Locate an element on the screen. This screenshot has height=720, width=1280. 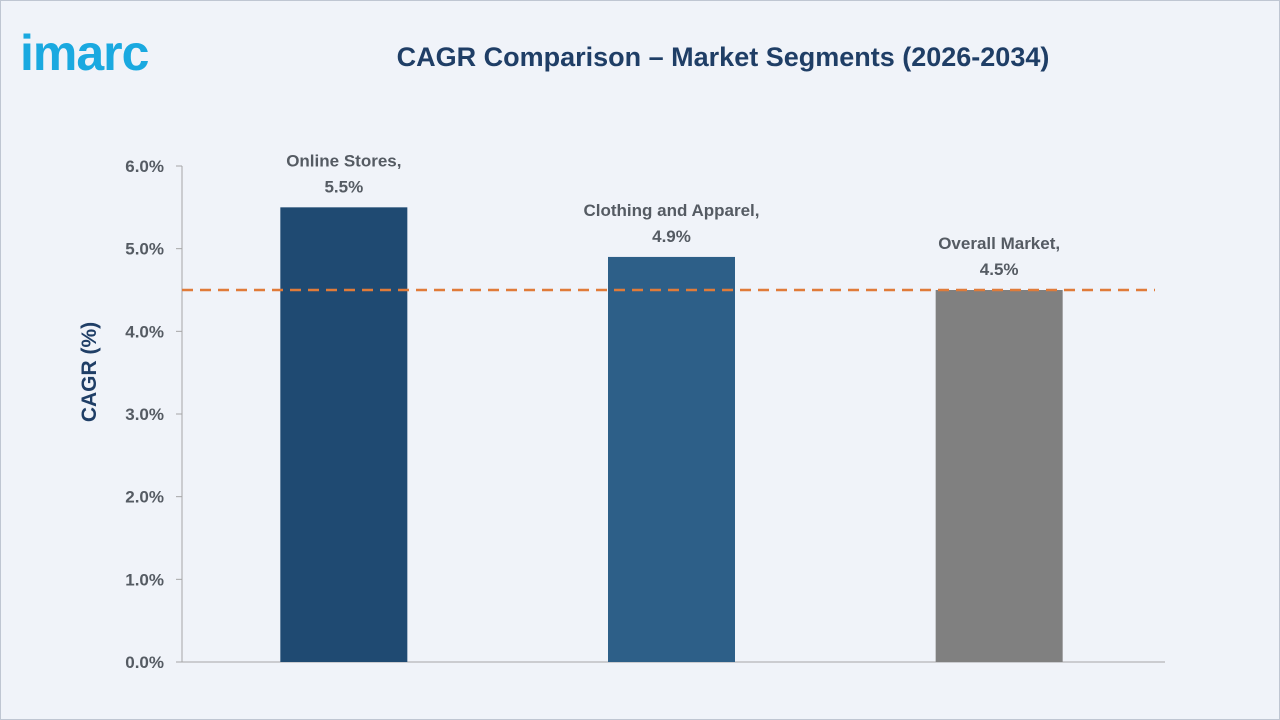
y-tick-label: 0.0% is located at coordinates (144, 662).